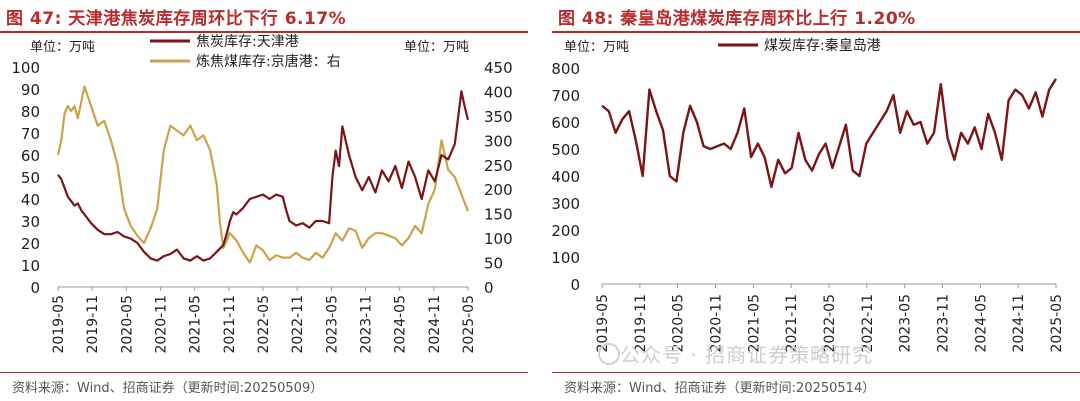 The image size is (1080, 401). What do you see at coordinates (498, 68) in the screenshot?
I see `y-right-tick-label: 450` at bounding box center [498, 68].